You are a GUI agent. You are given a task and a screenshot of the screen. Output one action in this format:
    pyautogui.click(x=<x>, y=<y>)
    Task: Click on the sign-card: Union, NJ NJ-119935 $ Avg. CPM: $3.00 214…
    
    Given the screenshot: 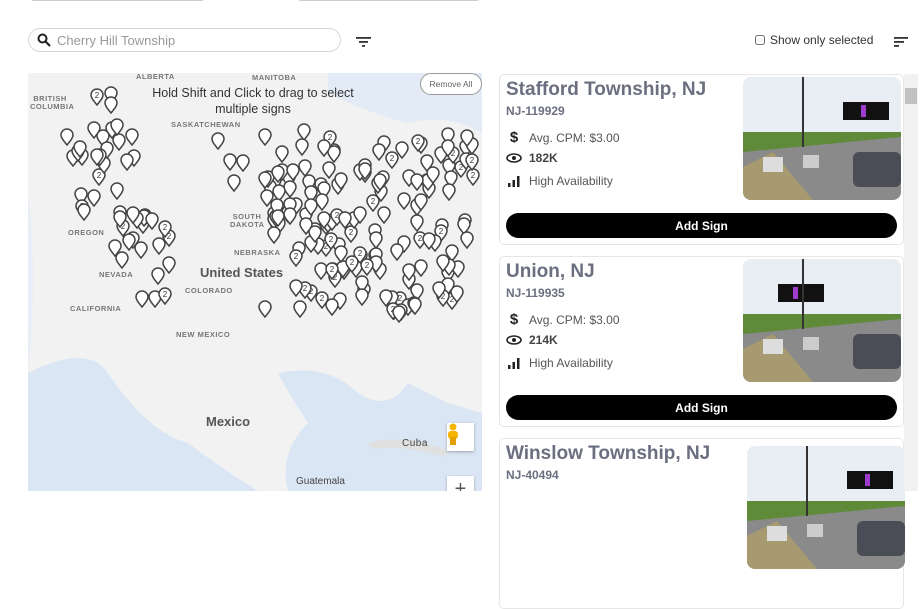 What is the action you would take?
    pyautogui.click(x=701, y=341)
    